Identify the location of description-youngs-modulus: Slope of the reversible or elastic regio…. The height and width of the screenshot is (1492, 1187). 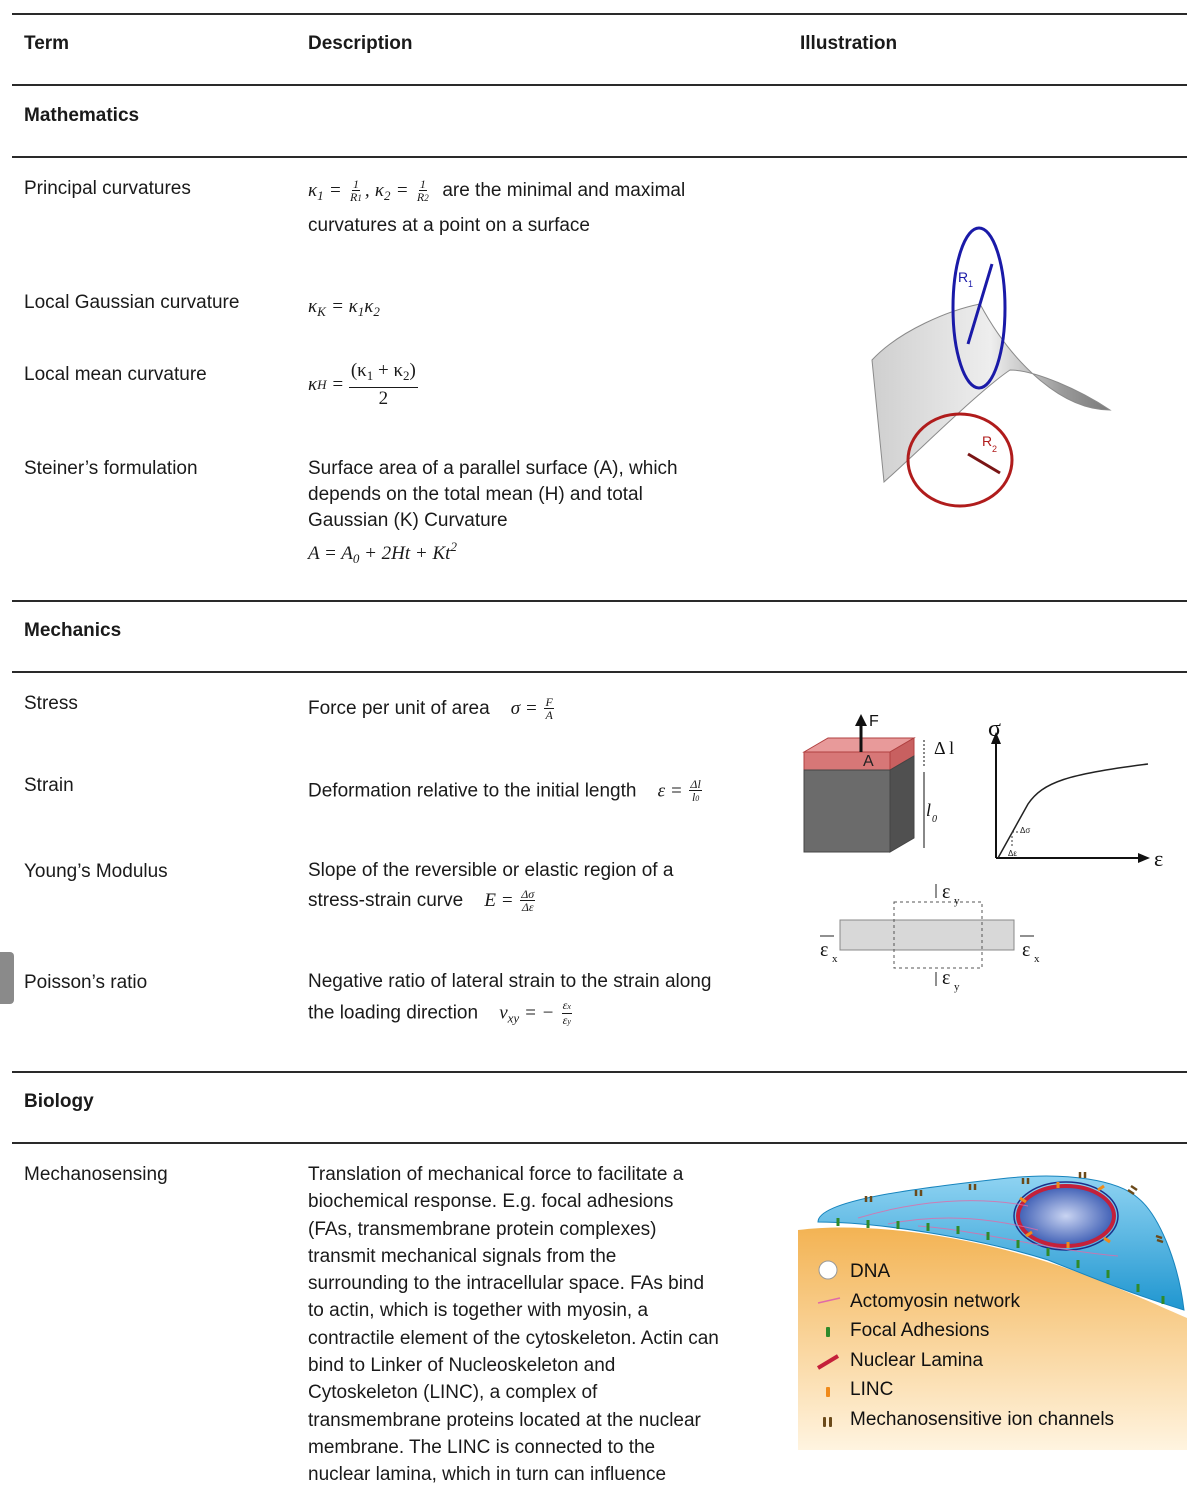
(491, 887).